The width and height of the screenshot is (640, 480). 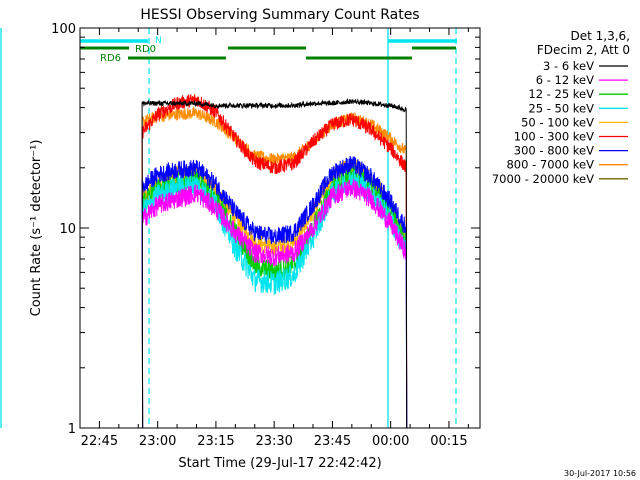 What do you see at coordinates (63, 29) in the screenshot?
I see `y-tick-label: 100` at bounding box center [63, 29].